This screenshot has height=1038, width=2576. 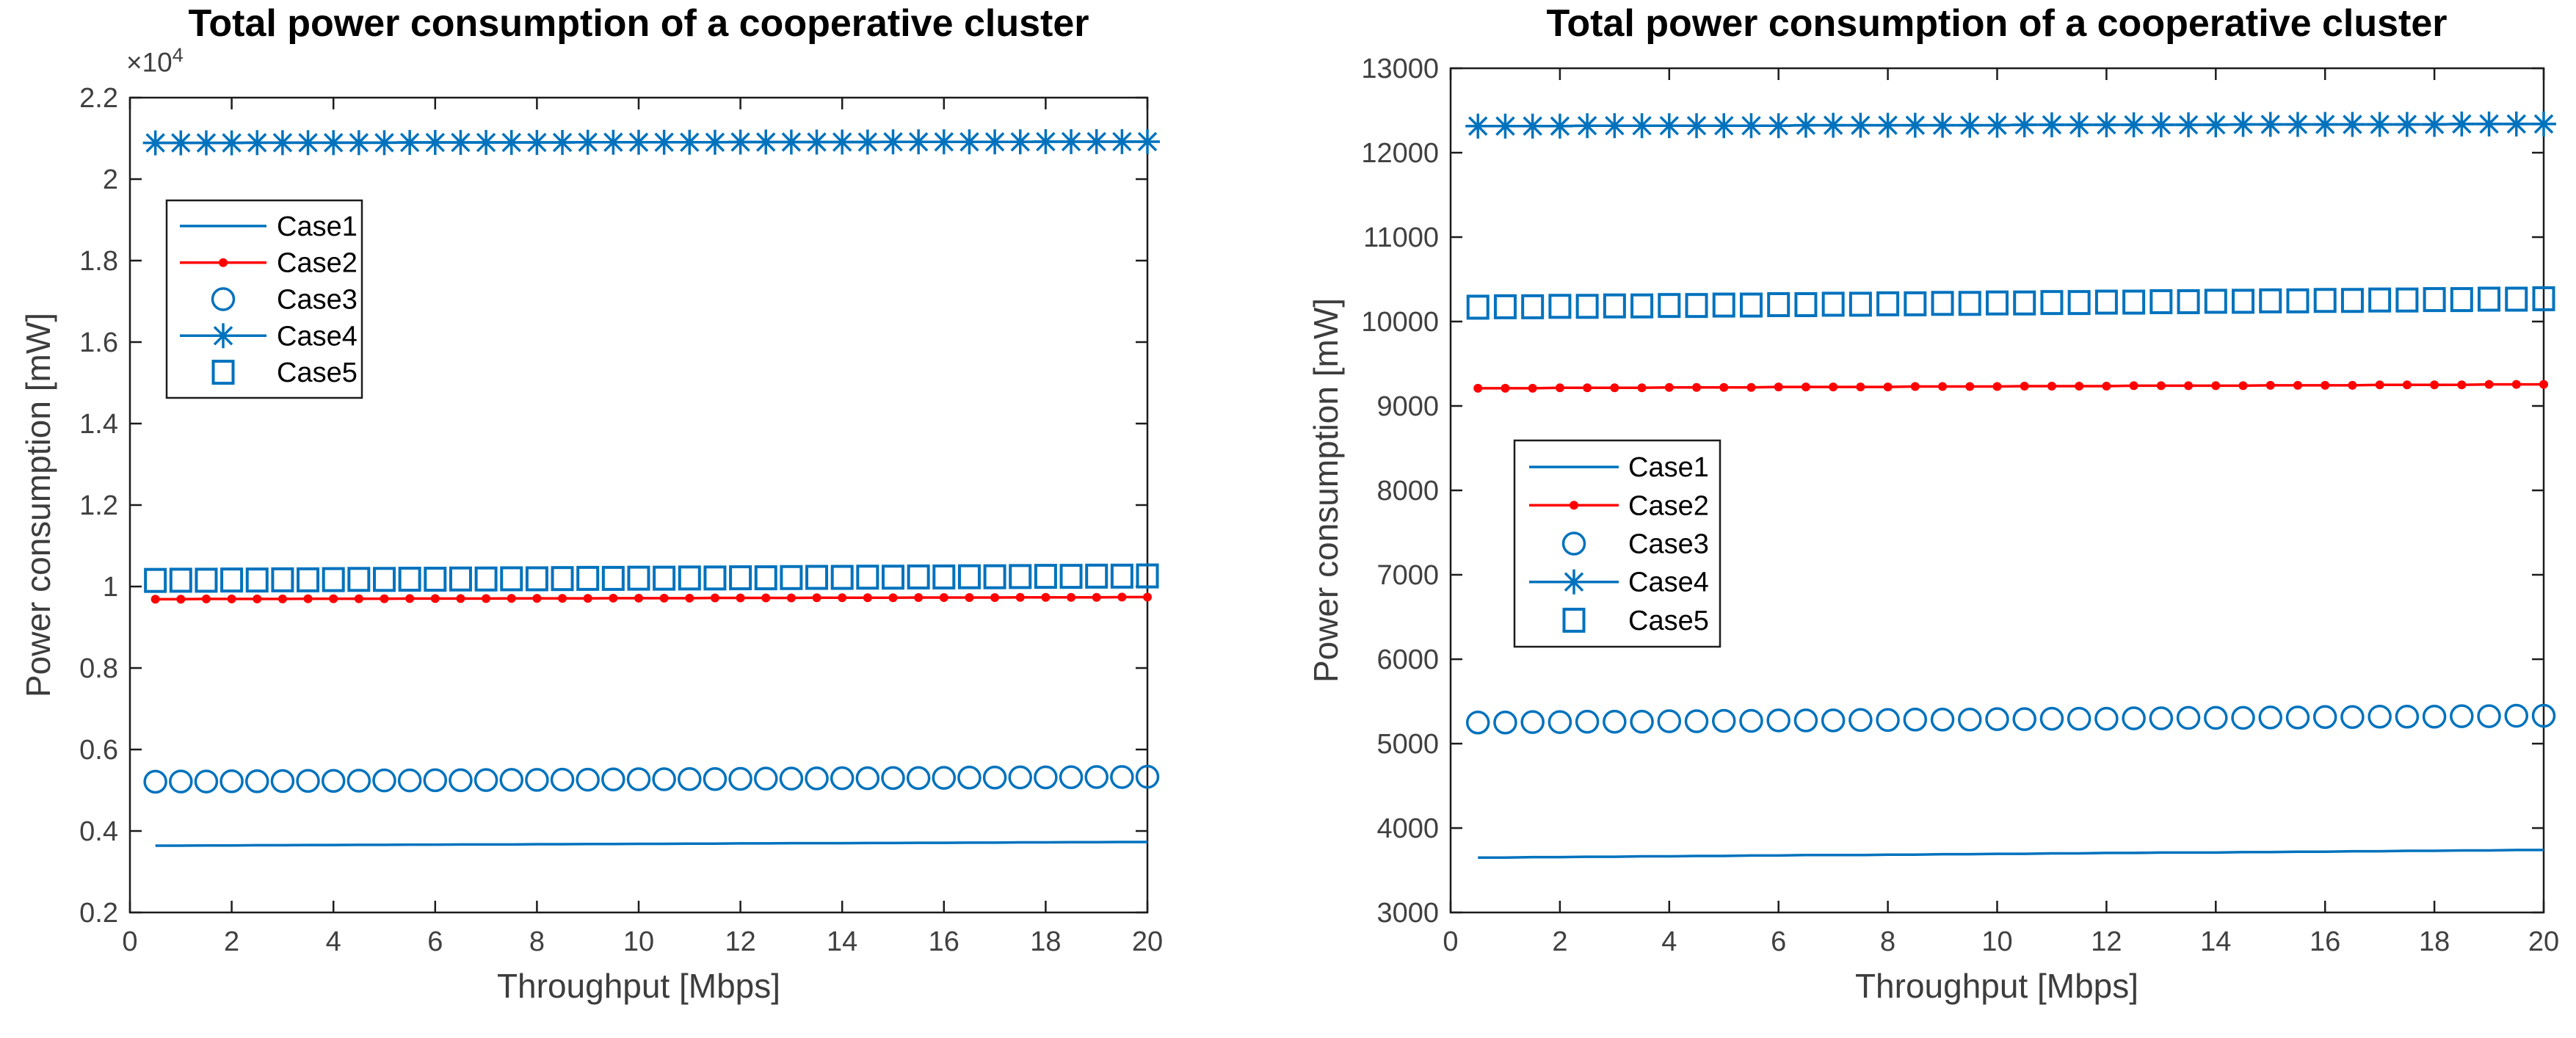 I want to click on left-series-case5, so click(x=652, y=578).